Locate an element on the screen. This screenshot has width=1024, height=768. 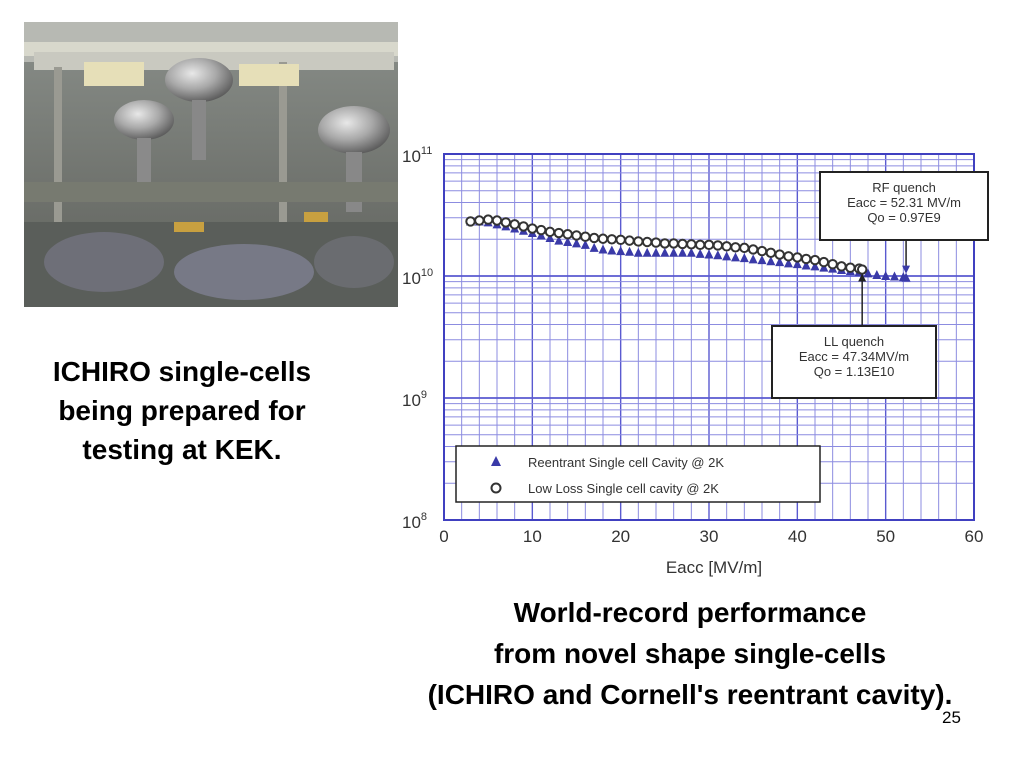
cavity-photo is located at coordinates (211, 164).